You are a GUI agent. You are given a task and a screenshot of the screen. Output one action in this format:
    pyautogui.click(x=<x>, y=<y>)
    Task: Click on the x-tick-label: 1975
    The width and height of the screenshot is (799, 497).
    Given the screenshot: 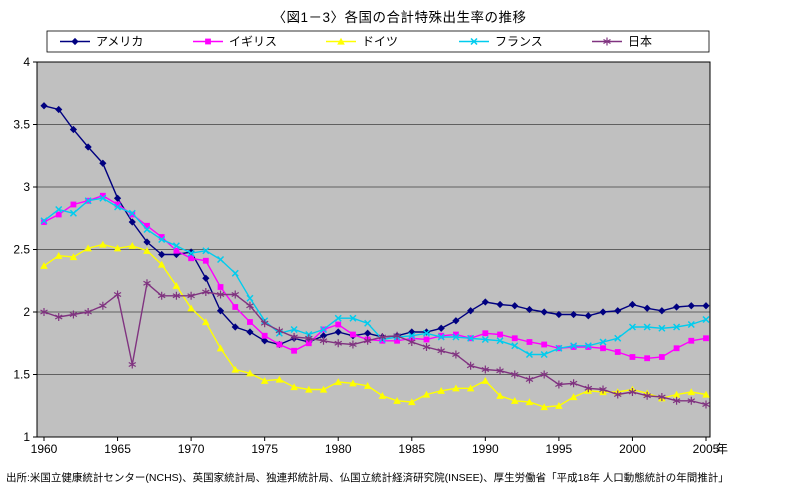 What is the action you would take?
    pyautogui.click(x=264, y=449)
    